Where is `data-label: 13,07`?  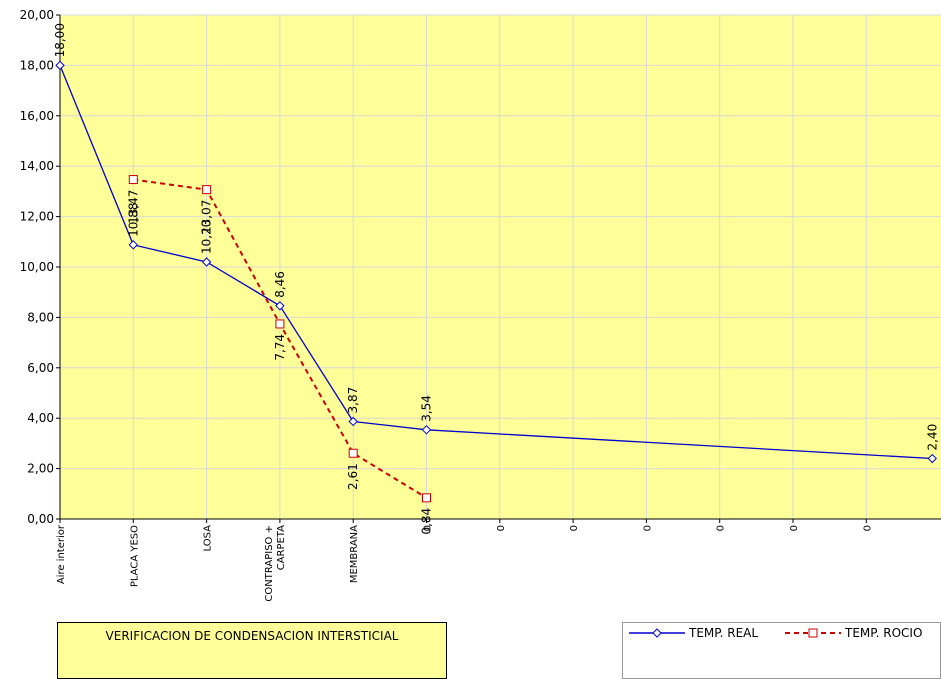 data-label: 13,07 is located at coordinates (207, 217).